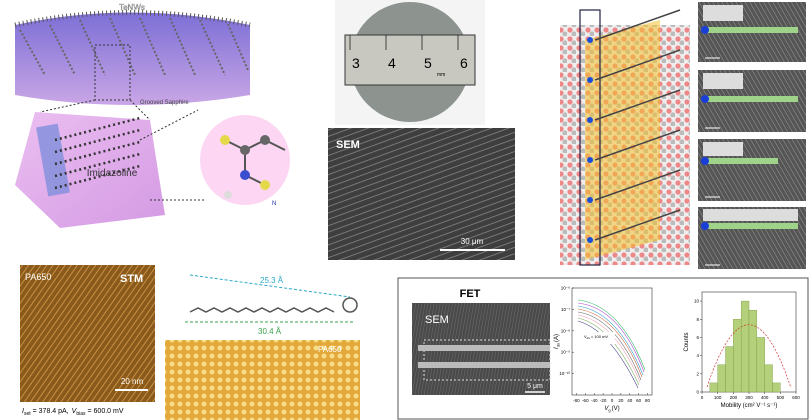 Image resolution: width=810 pixels, height=420 pixels. What do you see at coordinates (51, 411) in the screenshot?
I see `value-text: = 378.4 pA,` at bounding box center [51, 411].